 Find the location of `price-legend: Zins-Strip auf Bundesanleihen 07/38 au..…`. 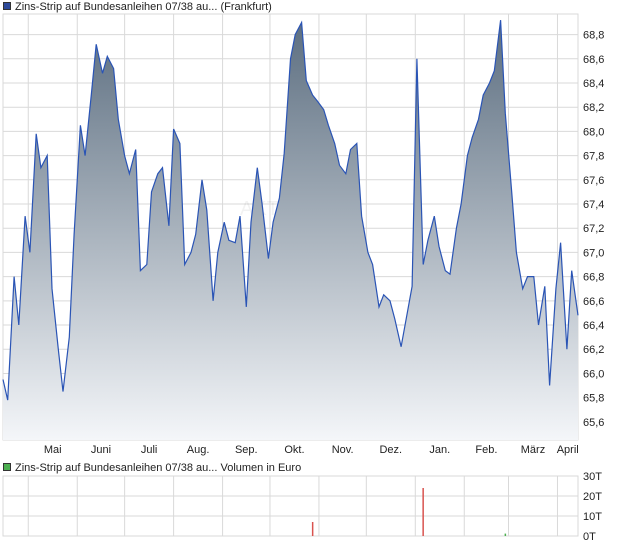

price-legend: Zins-Strip auf Bundesanleihen 07/38 au..… is located at coordinates (137, 7).